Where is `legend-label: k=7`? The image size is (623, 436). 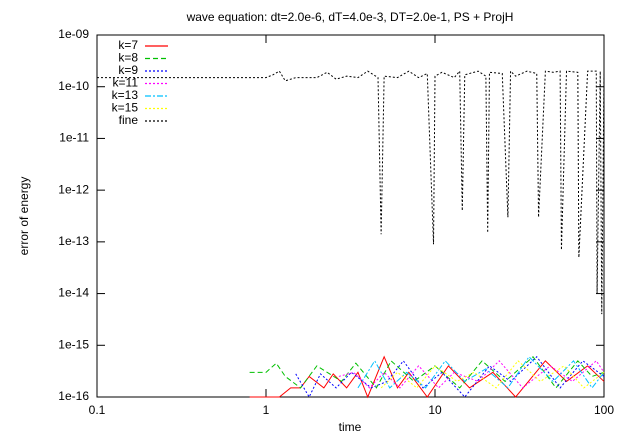
legend-label: k=7 is located at coordinates (128, 45).